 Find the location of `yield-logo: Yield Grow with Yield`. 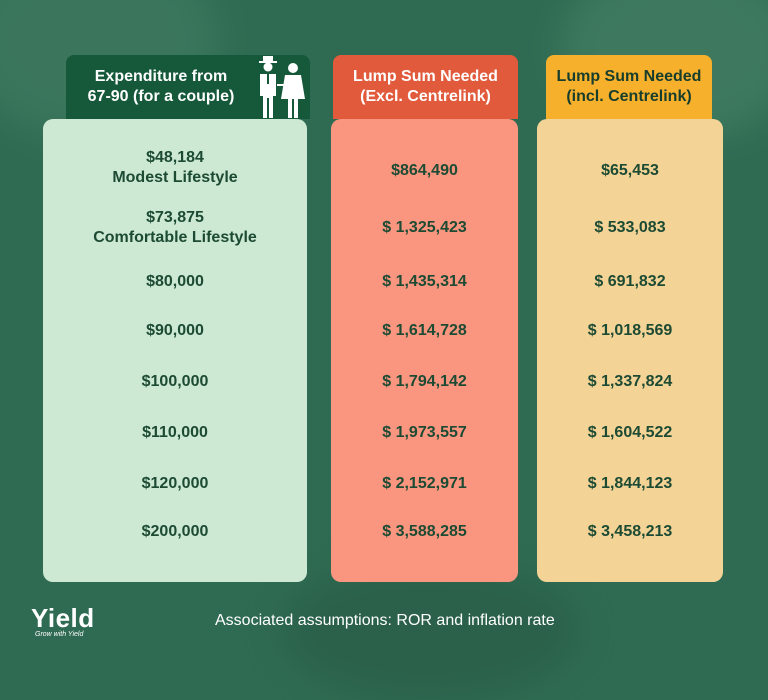

yield-logo: Yield Grow with Yield is located at coordinates (63, 621).